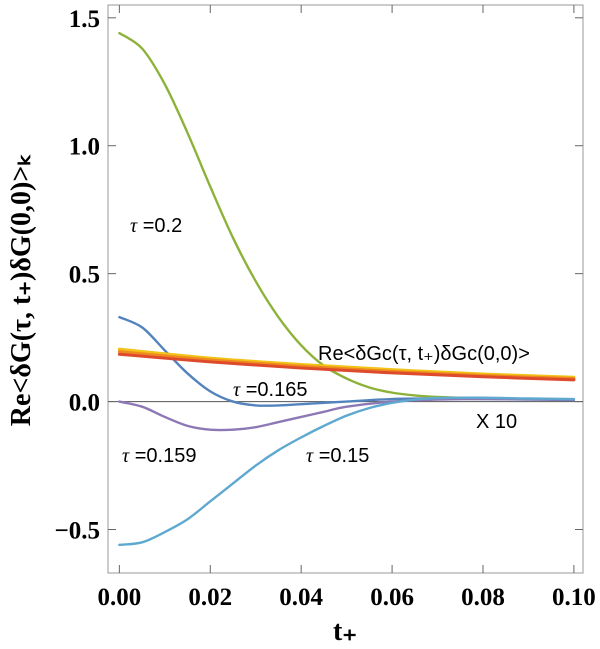  I want to click on annotation-correlator-label: Re<δGc(τ, t₊)δGc(0,0)>, so click(424, 354).